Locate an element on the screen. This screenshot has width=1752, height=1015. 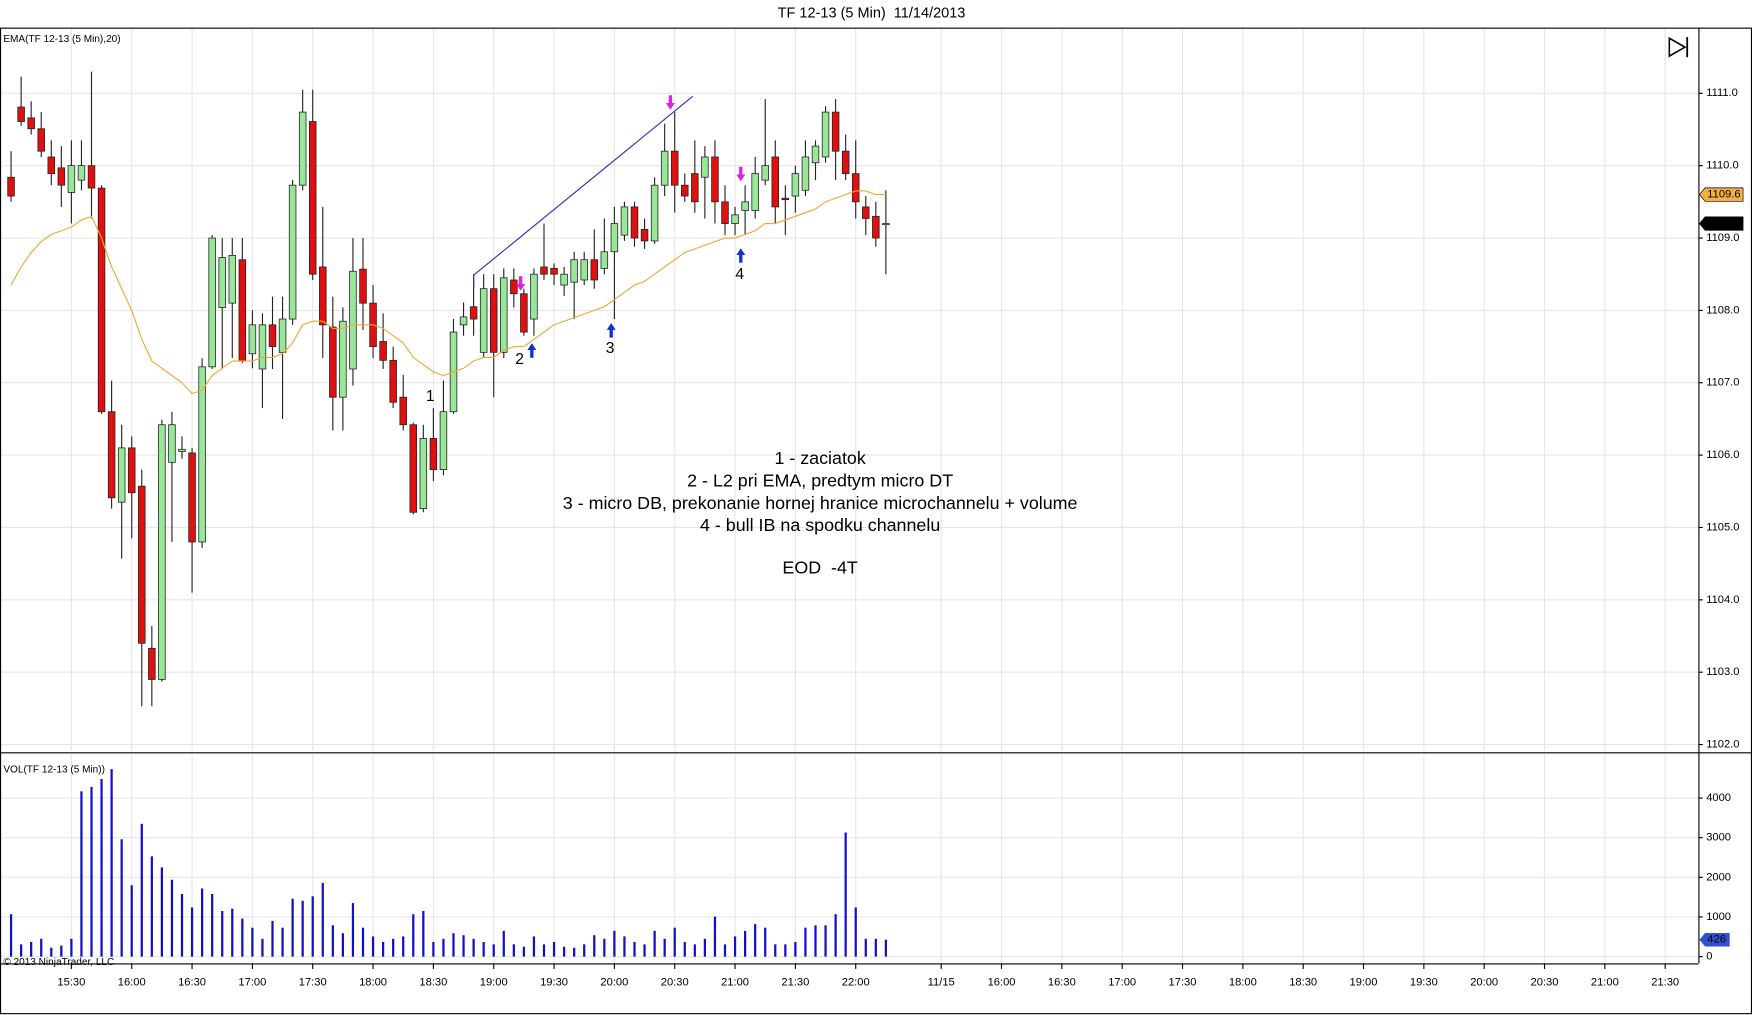
x-tick-label: 19:30 is located at coordinates (554, 982).